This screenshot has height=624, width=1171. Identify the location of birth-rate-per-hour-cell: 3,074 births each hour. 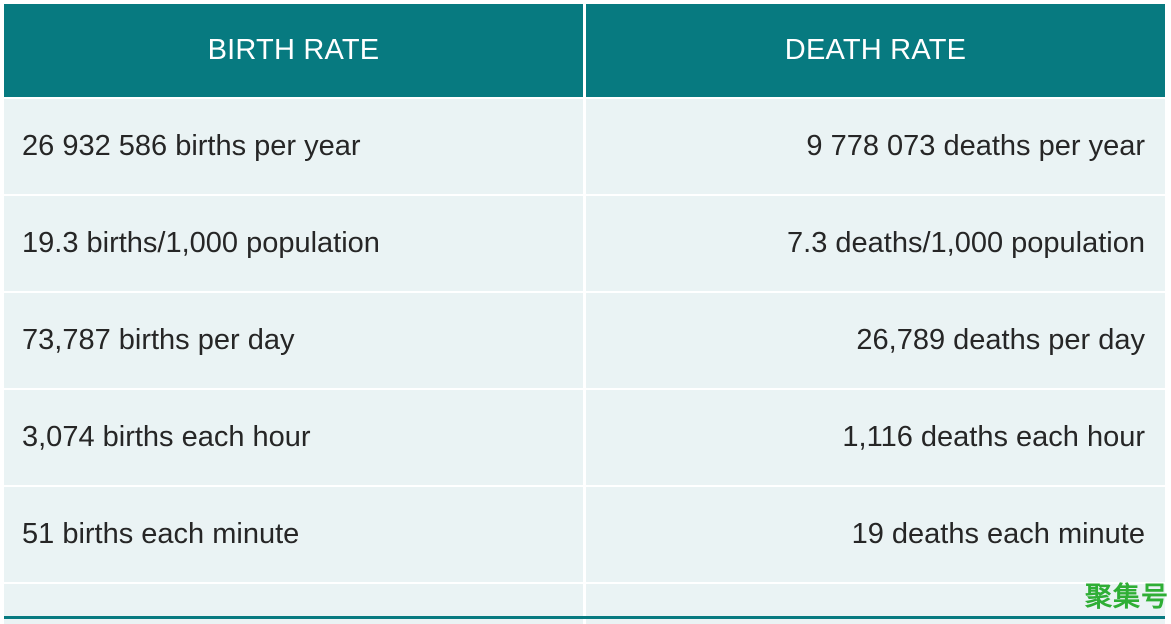
(293, 437).